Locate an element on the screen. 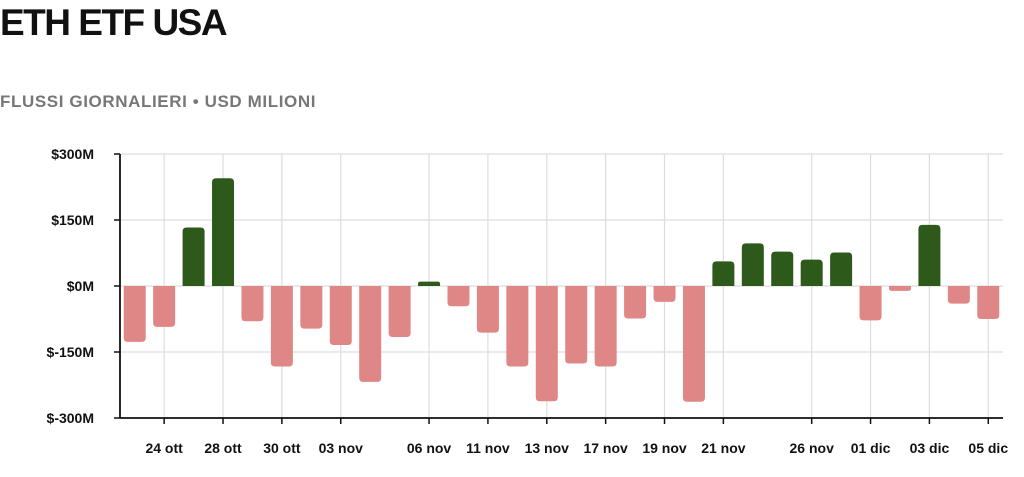 This screenshot has height=477, width=1024. x-tick-label: 03 dic is located at coordinates (930, 448).